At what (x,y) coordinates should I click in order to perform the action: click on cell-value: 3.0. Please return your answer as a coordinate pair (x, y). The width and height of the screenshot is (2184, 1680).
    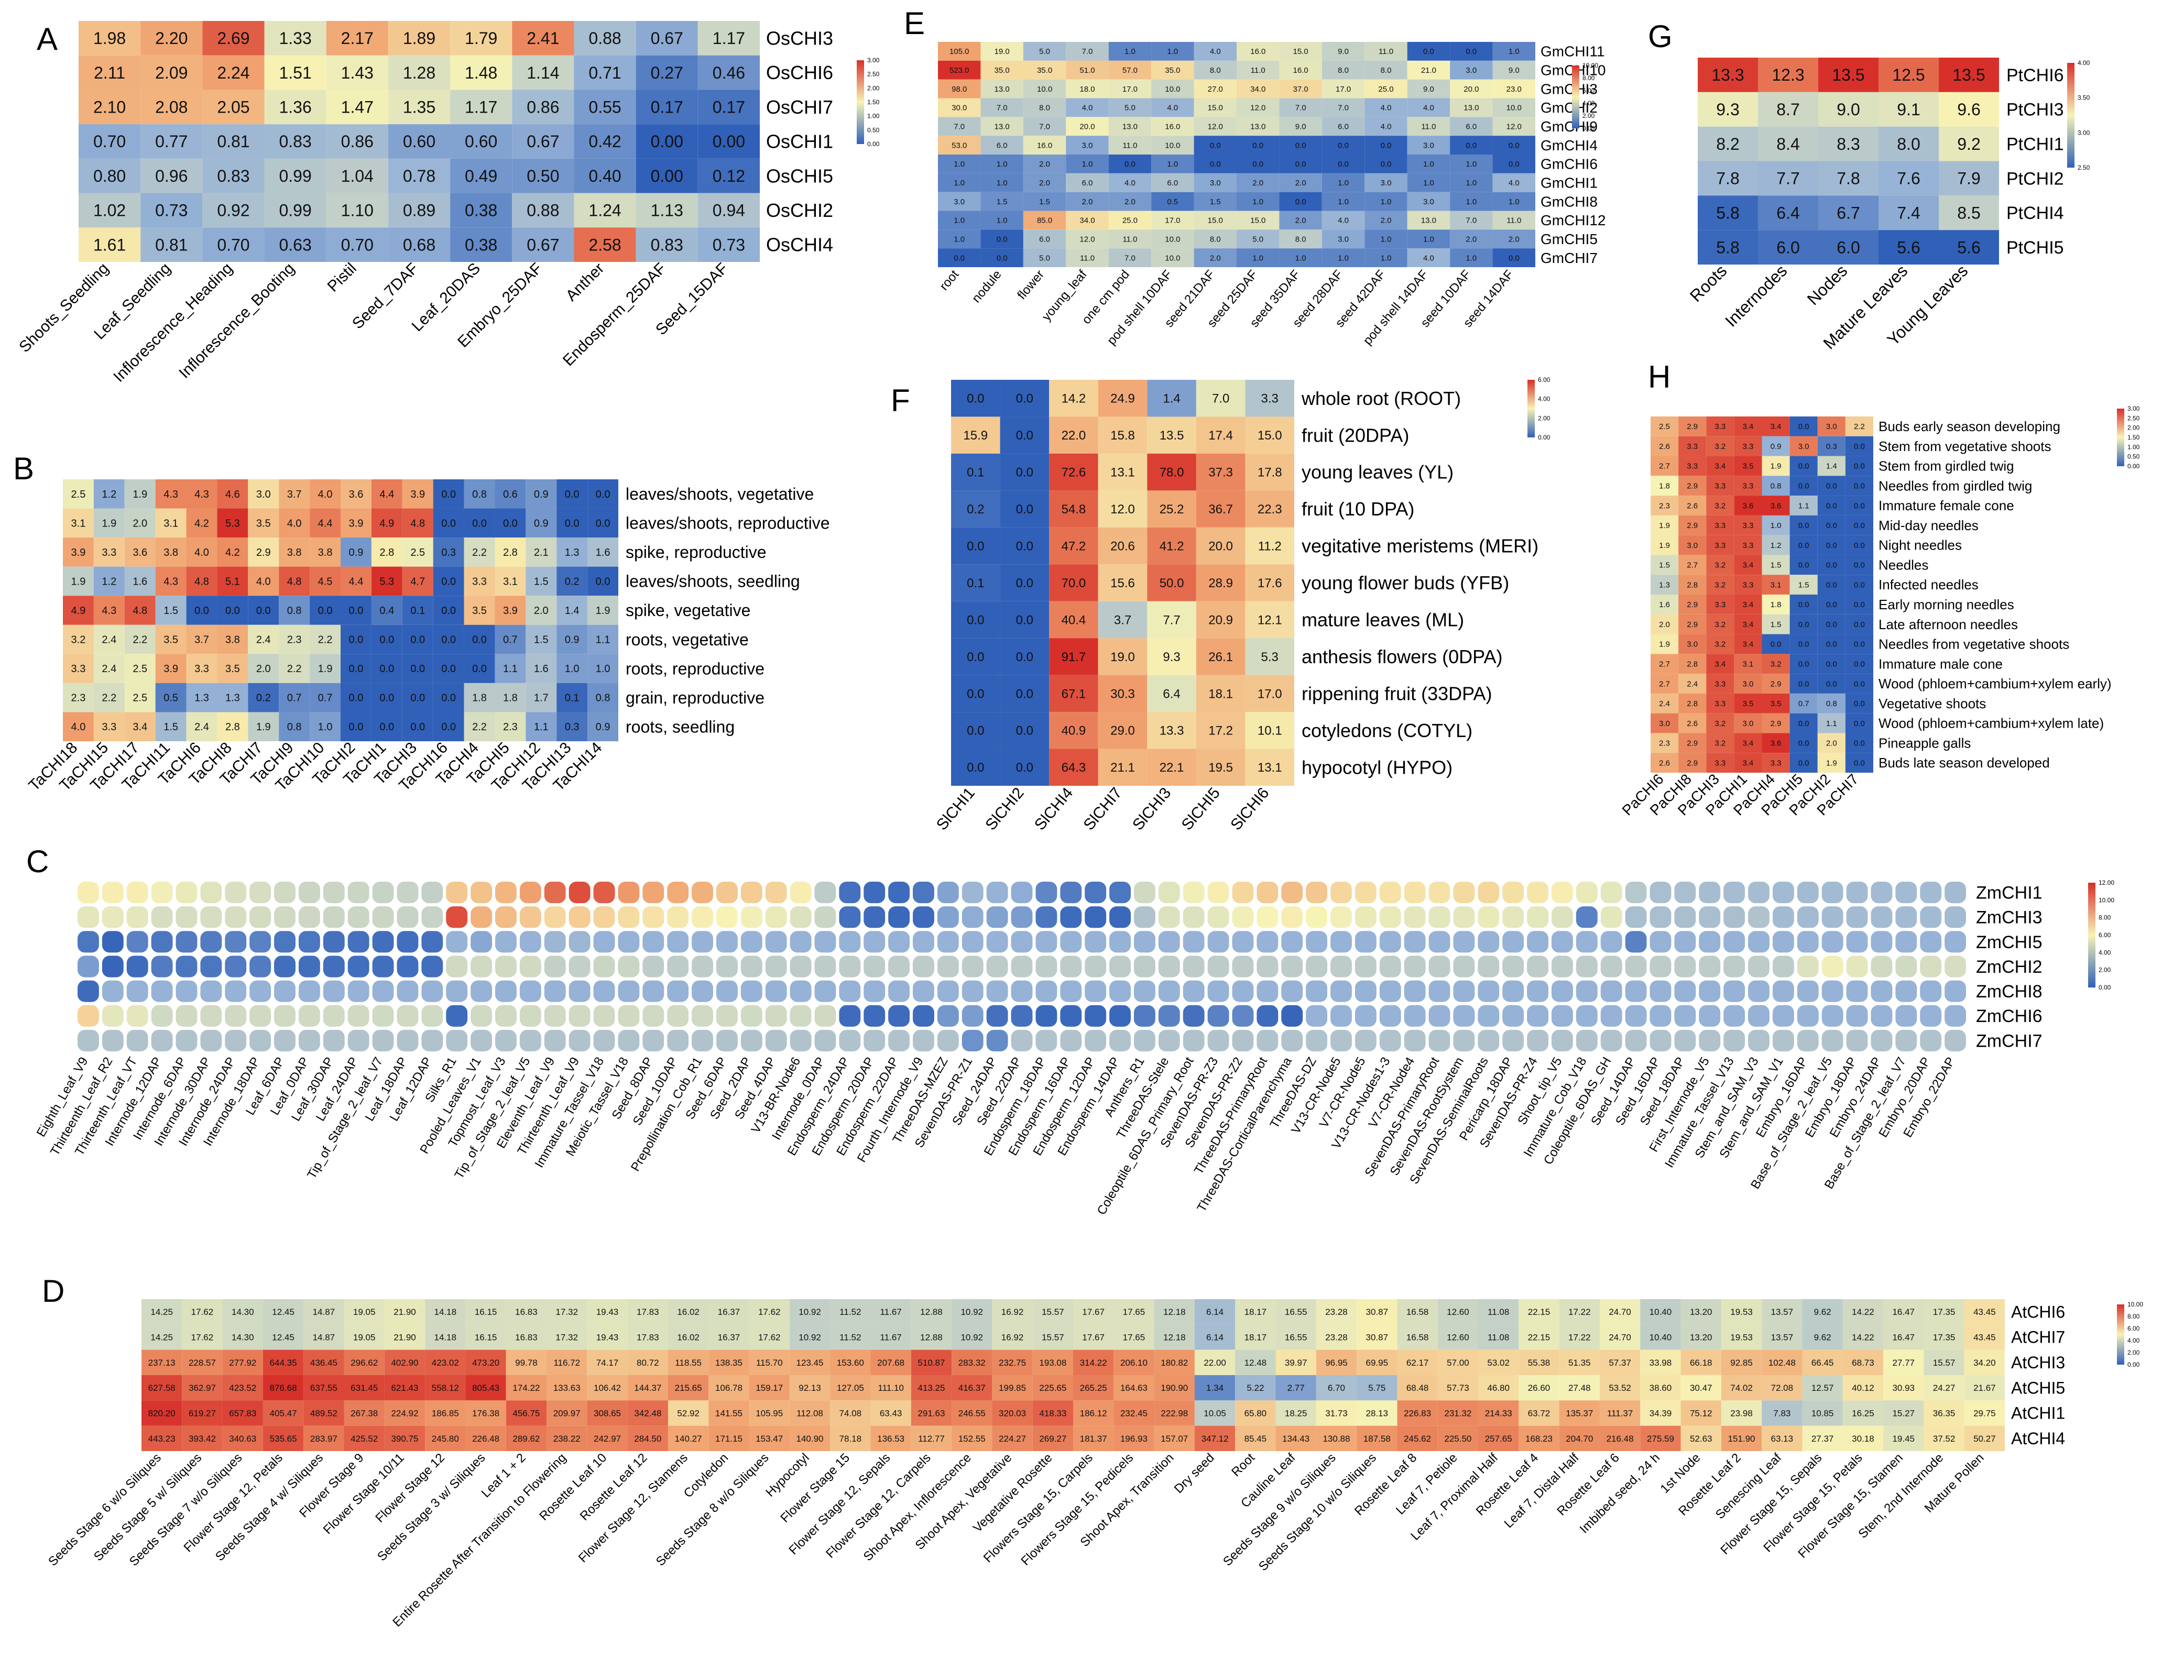
    Looking at the image, I should click on (1428, 146).